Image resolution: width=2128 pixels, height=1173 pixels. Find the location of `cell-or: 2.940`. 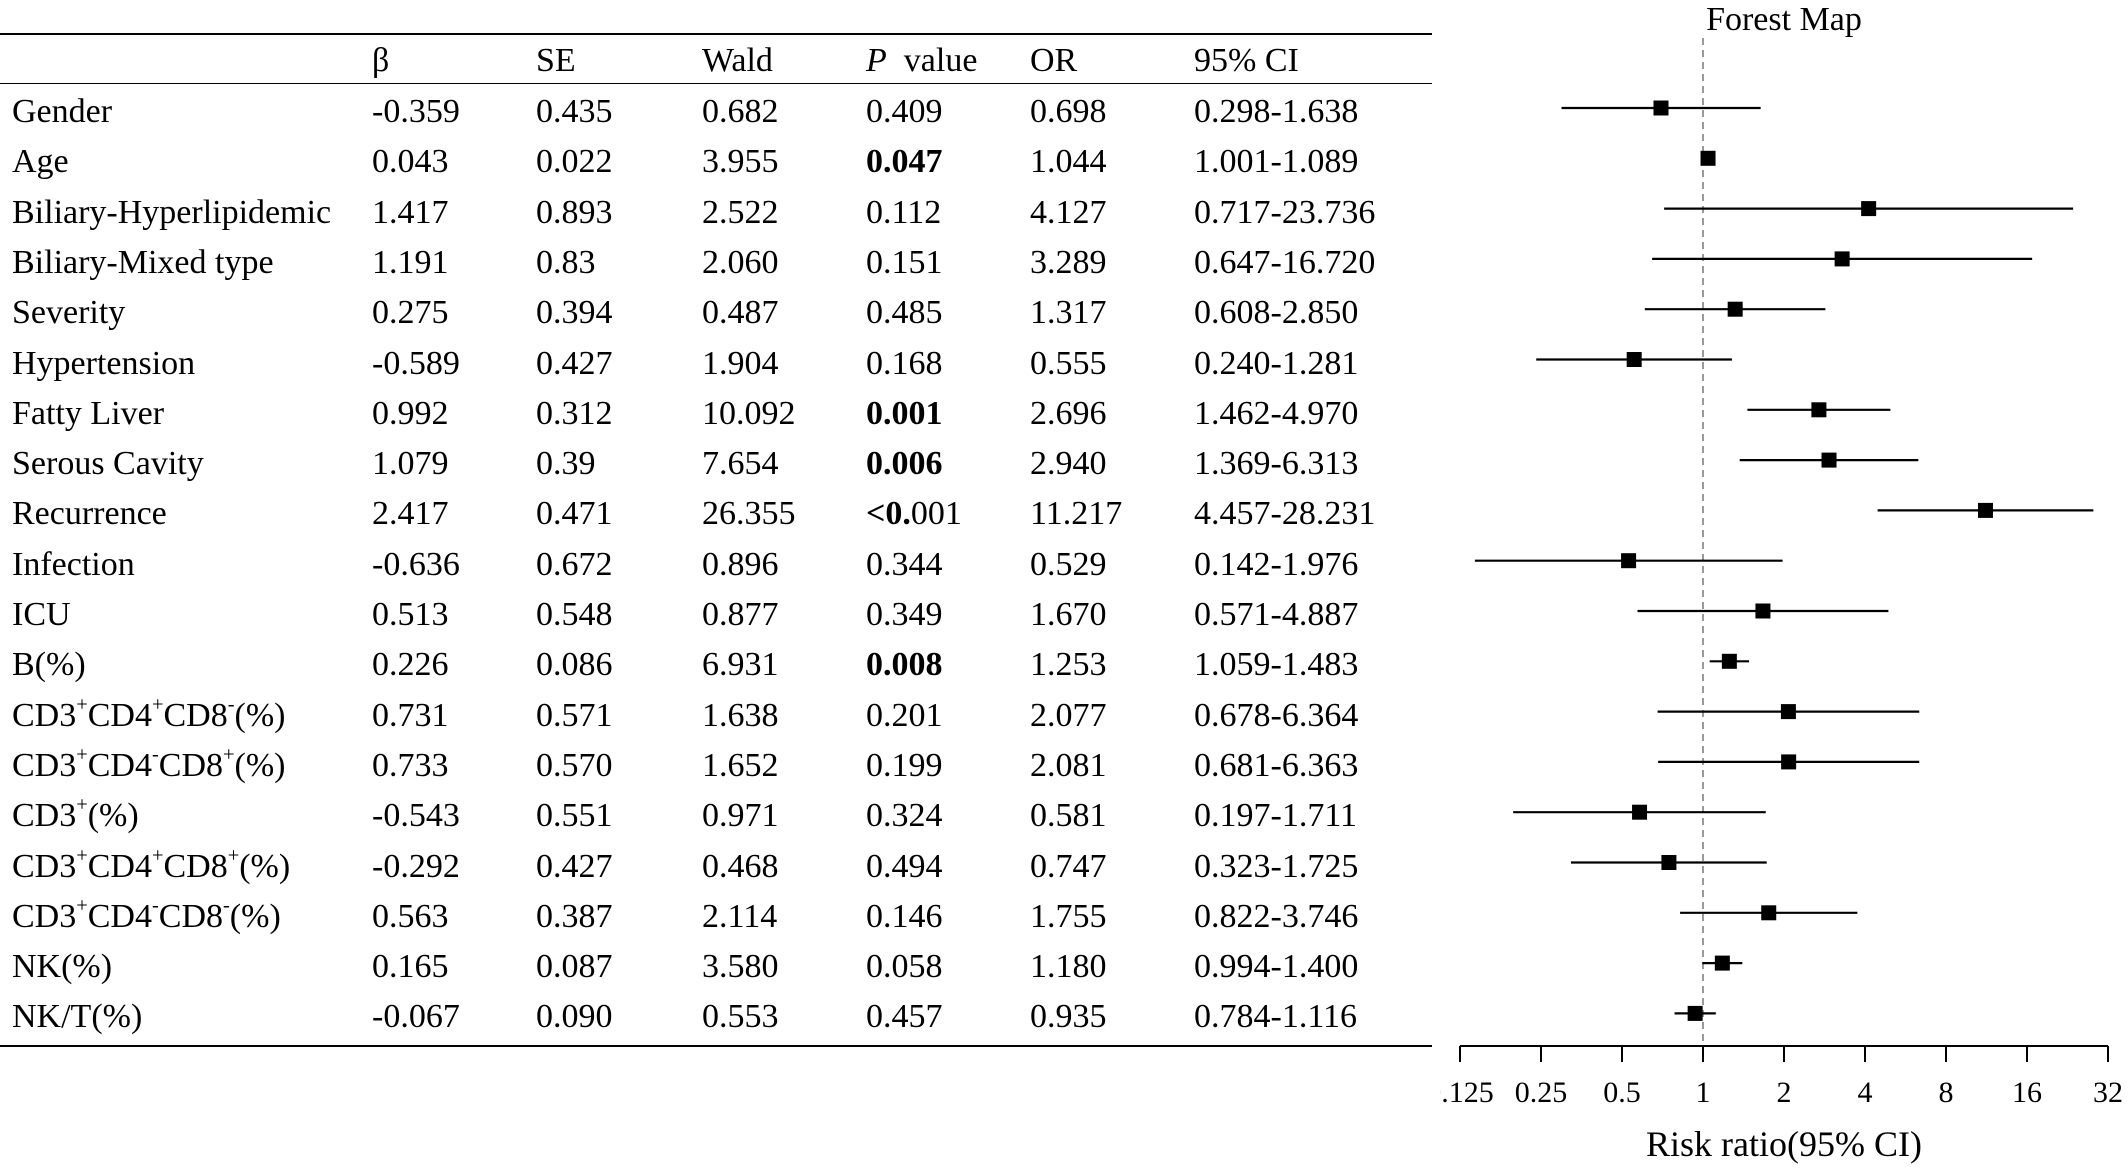

cell-or: 2.940 is located at coordinates (1068, 464).